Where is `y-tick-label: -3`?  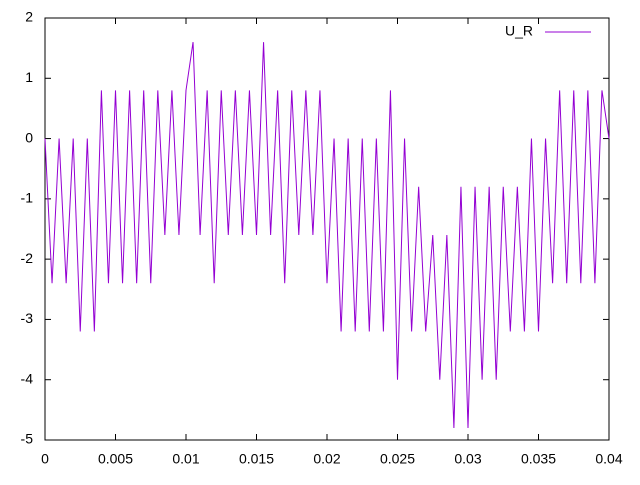
y-tick-label: -3 is located at coordinates (27, 318).